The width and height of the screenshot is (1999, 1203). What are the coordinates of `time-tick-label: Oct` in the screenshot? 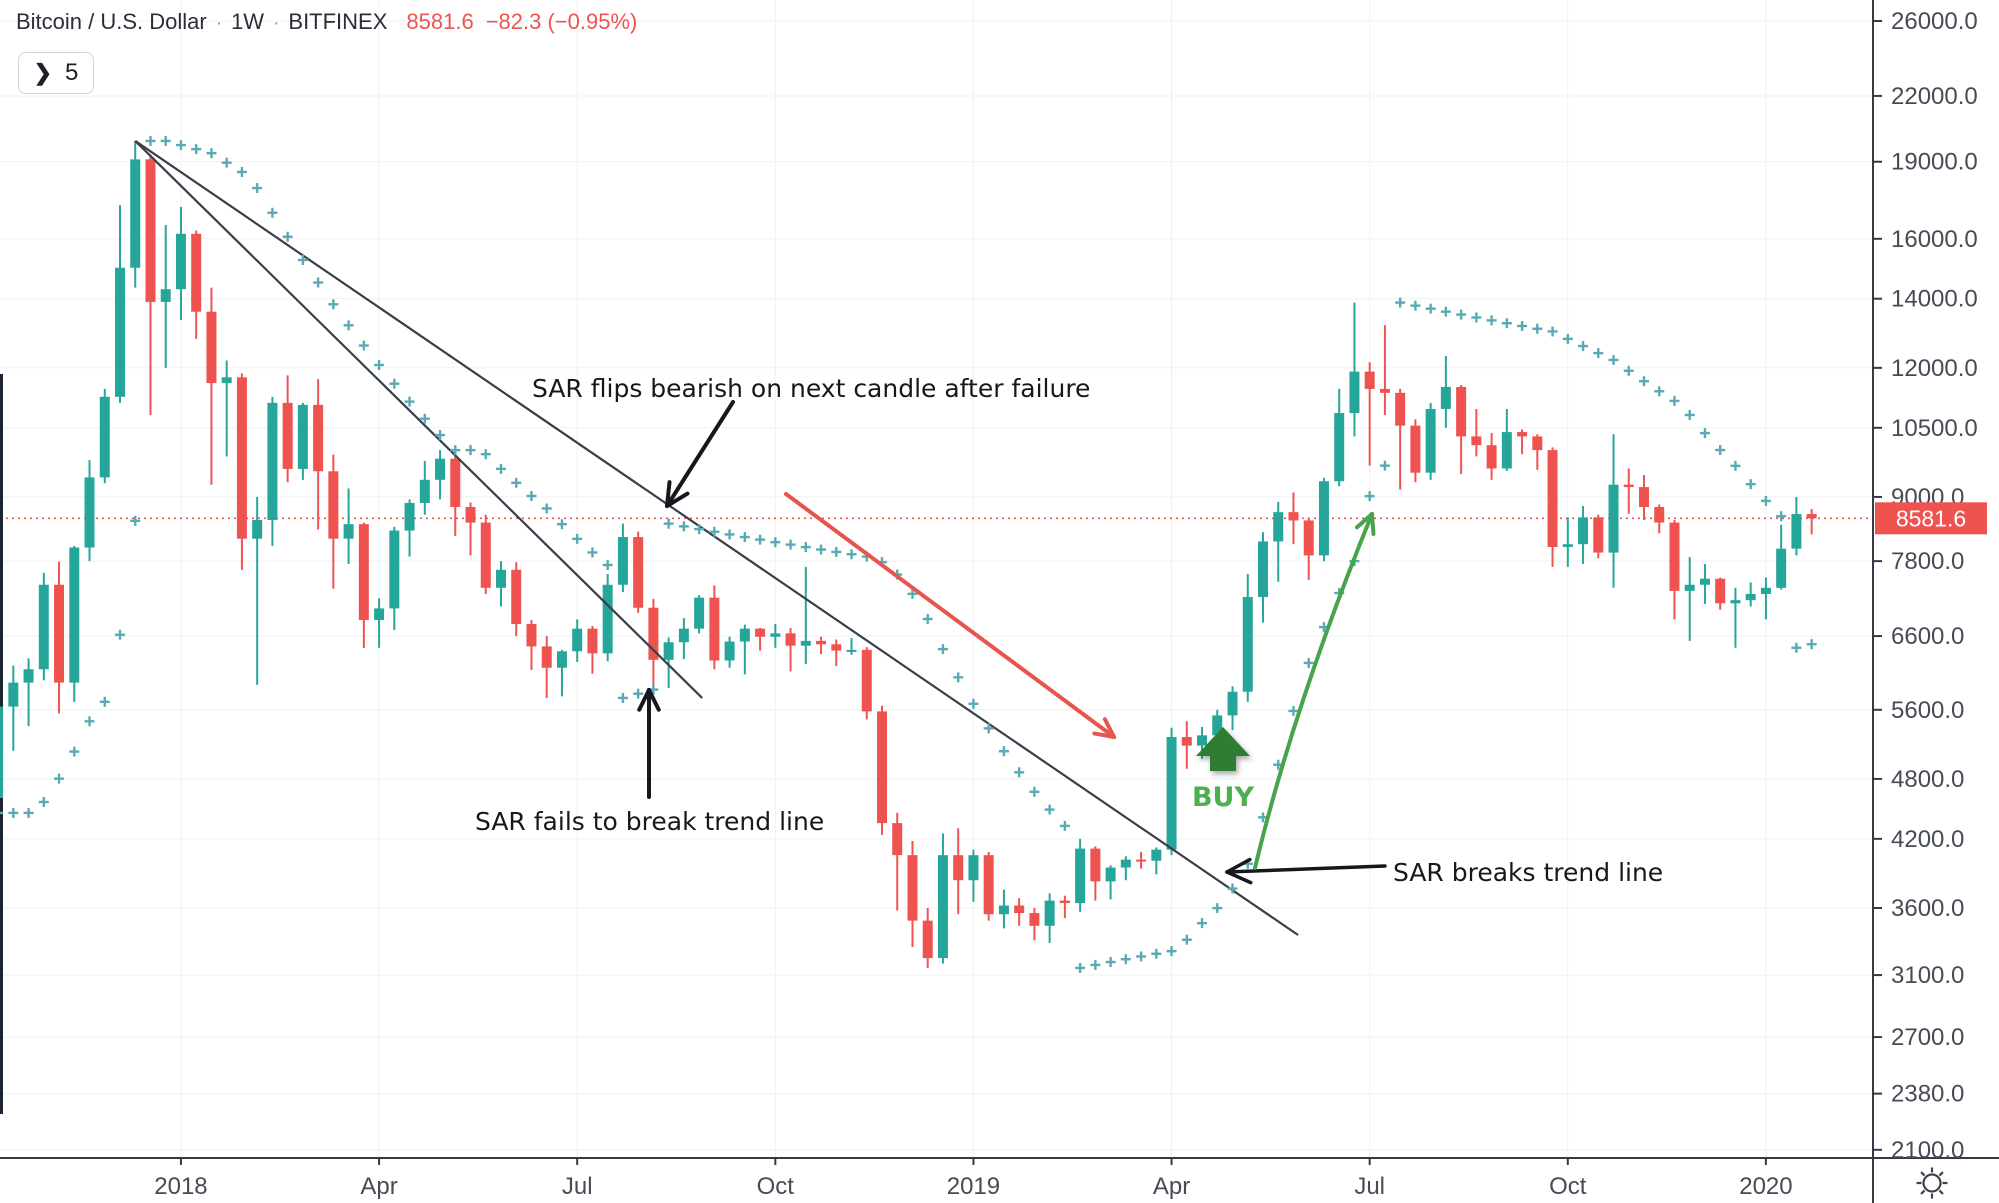 It's located at (1568, 1186).